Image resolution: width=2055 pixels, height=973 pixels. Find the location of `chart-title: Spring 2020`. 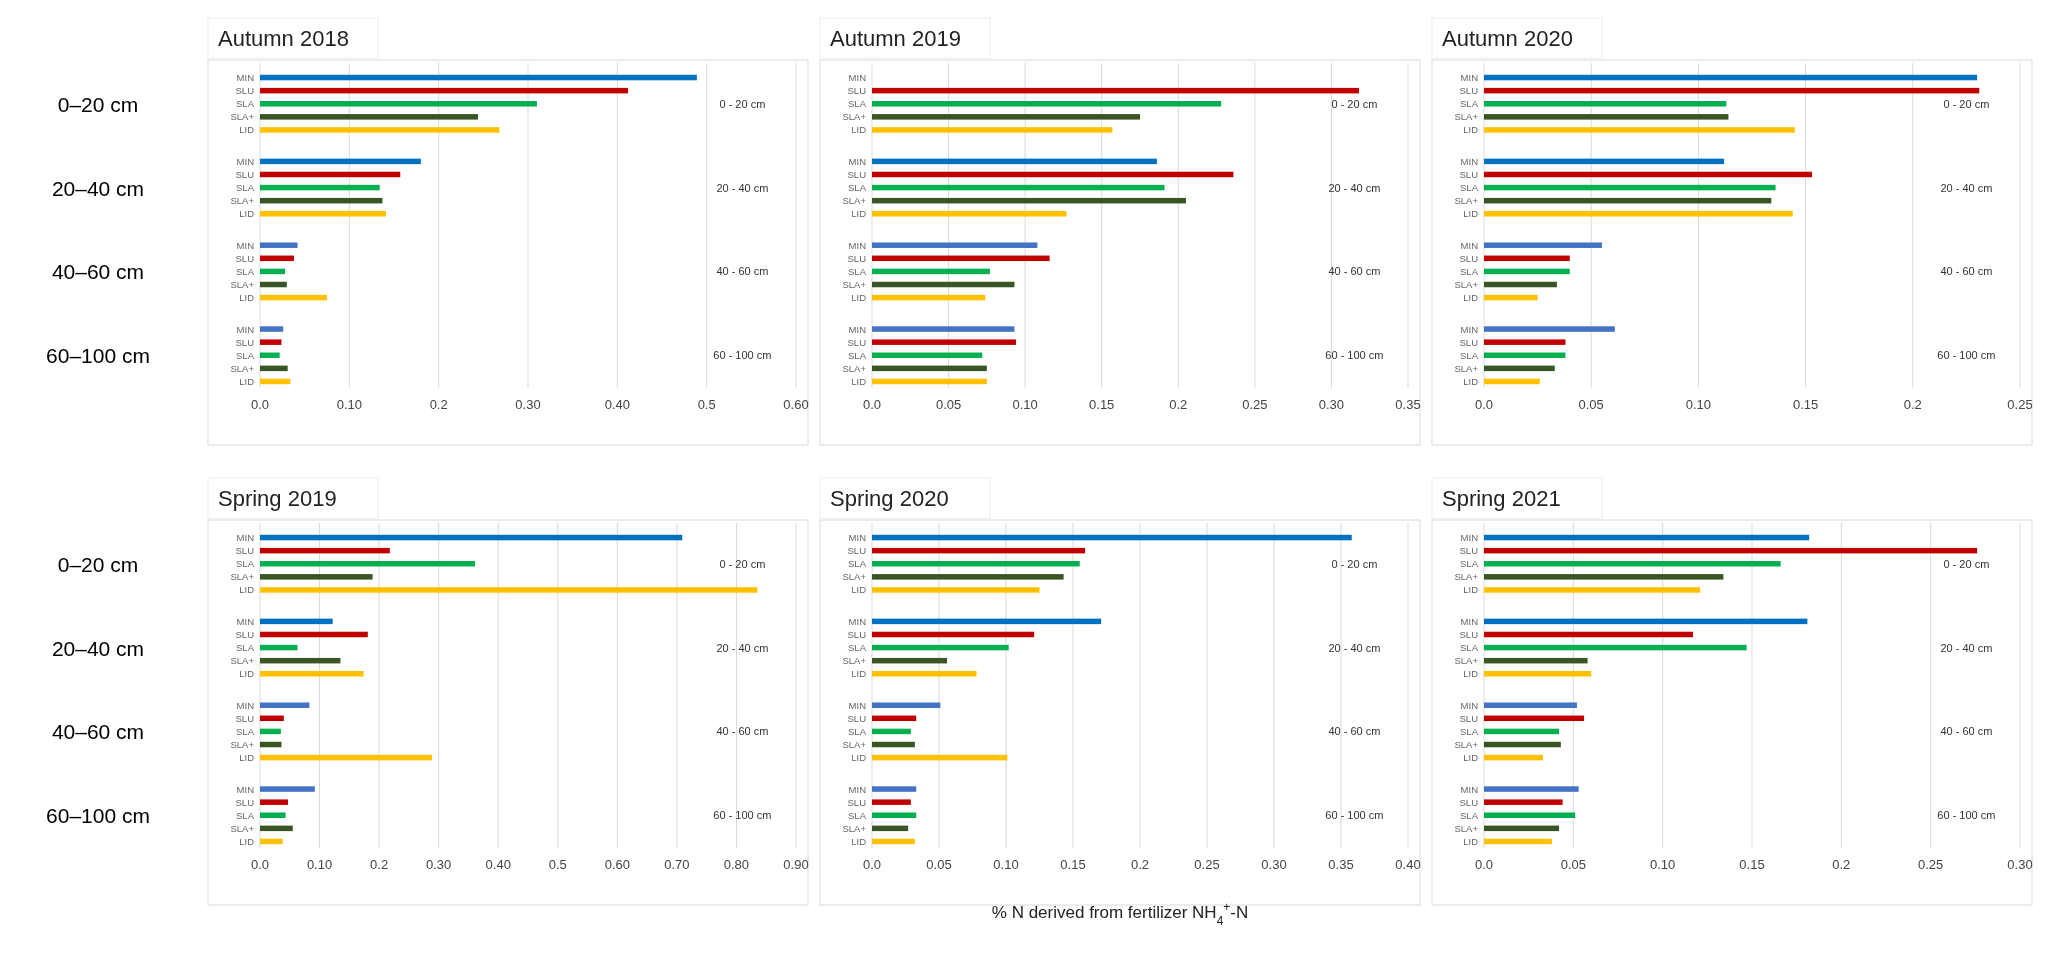

chart-title: Spring 2020 is located at coordinates (889, 498).